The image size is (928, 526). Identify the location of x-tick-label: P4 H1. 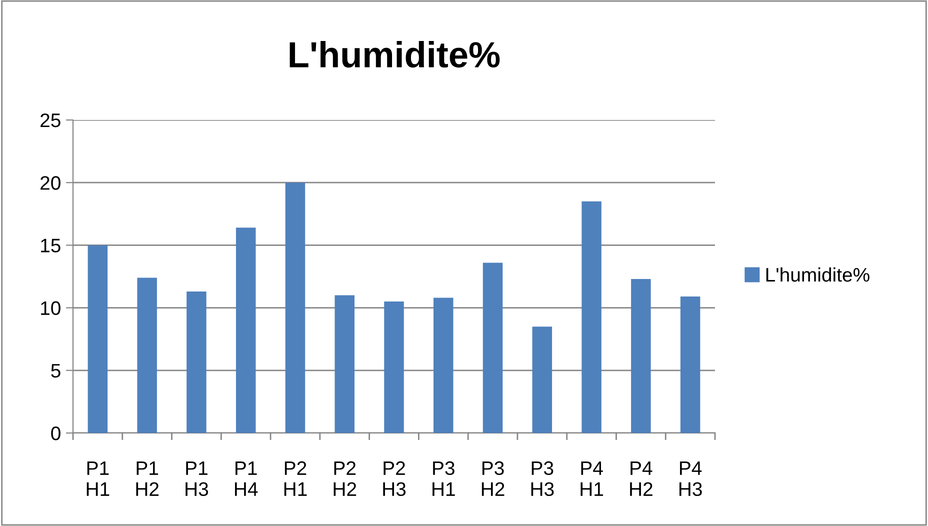
(592, 478).